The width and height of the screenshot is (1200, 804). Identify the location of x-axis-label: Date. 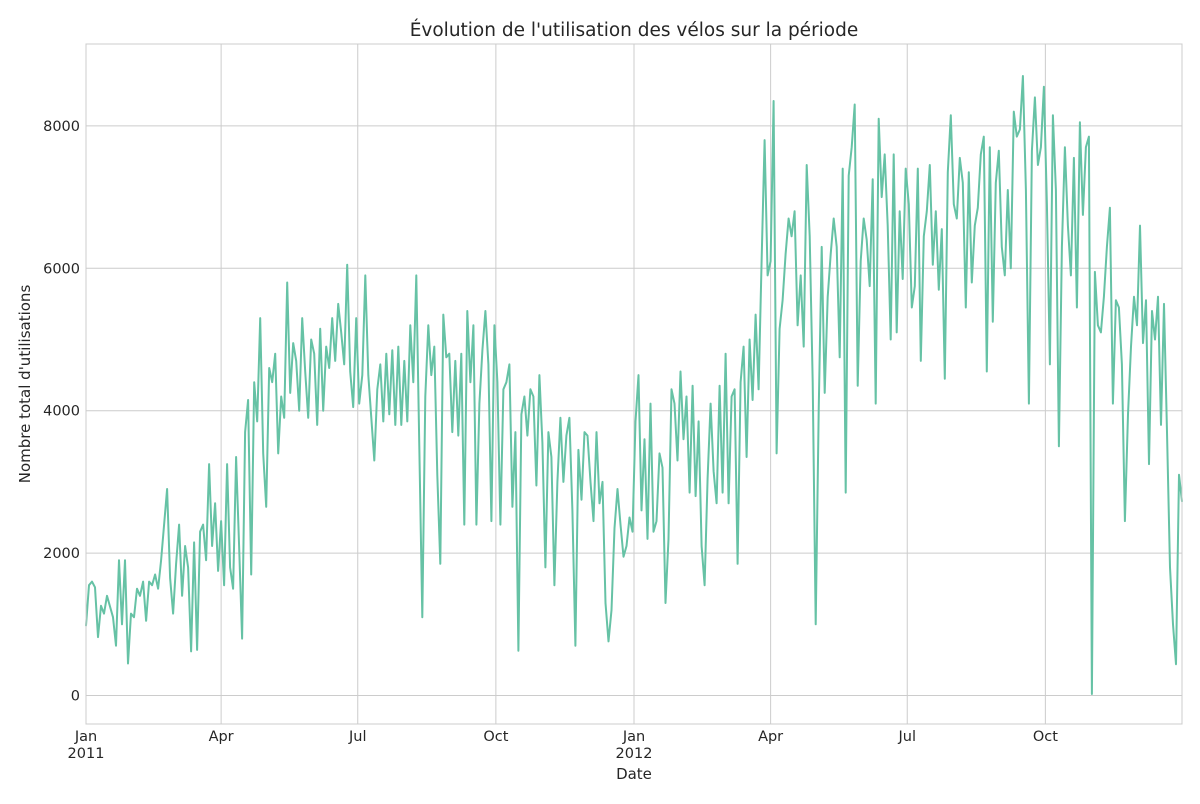
(634, 774).